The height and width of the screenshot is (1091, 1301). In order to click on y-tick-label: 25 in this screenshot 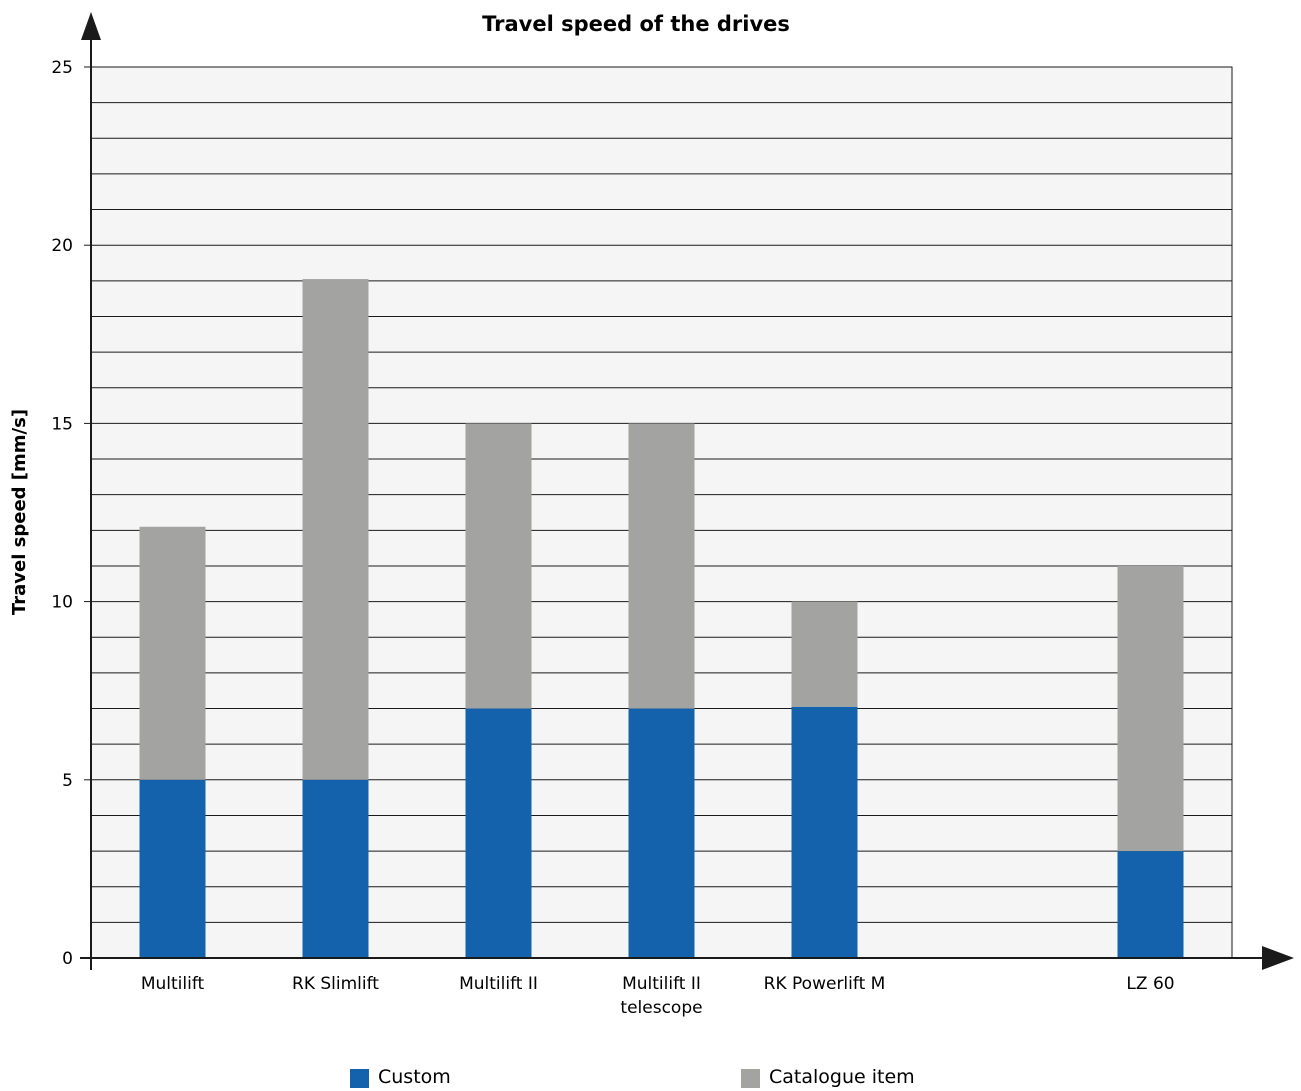, I will do `click(62, 68)`.